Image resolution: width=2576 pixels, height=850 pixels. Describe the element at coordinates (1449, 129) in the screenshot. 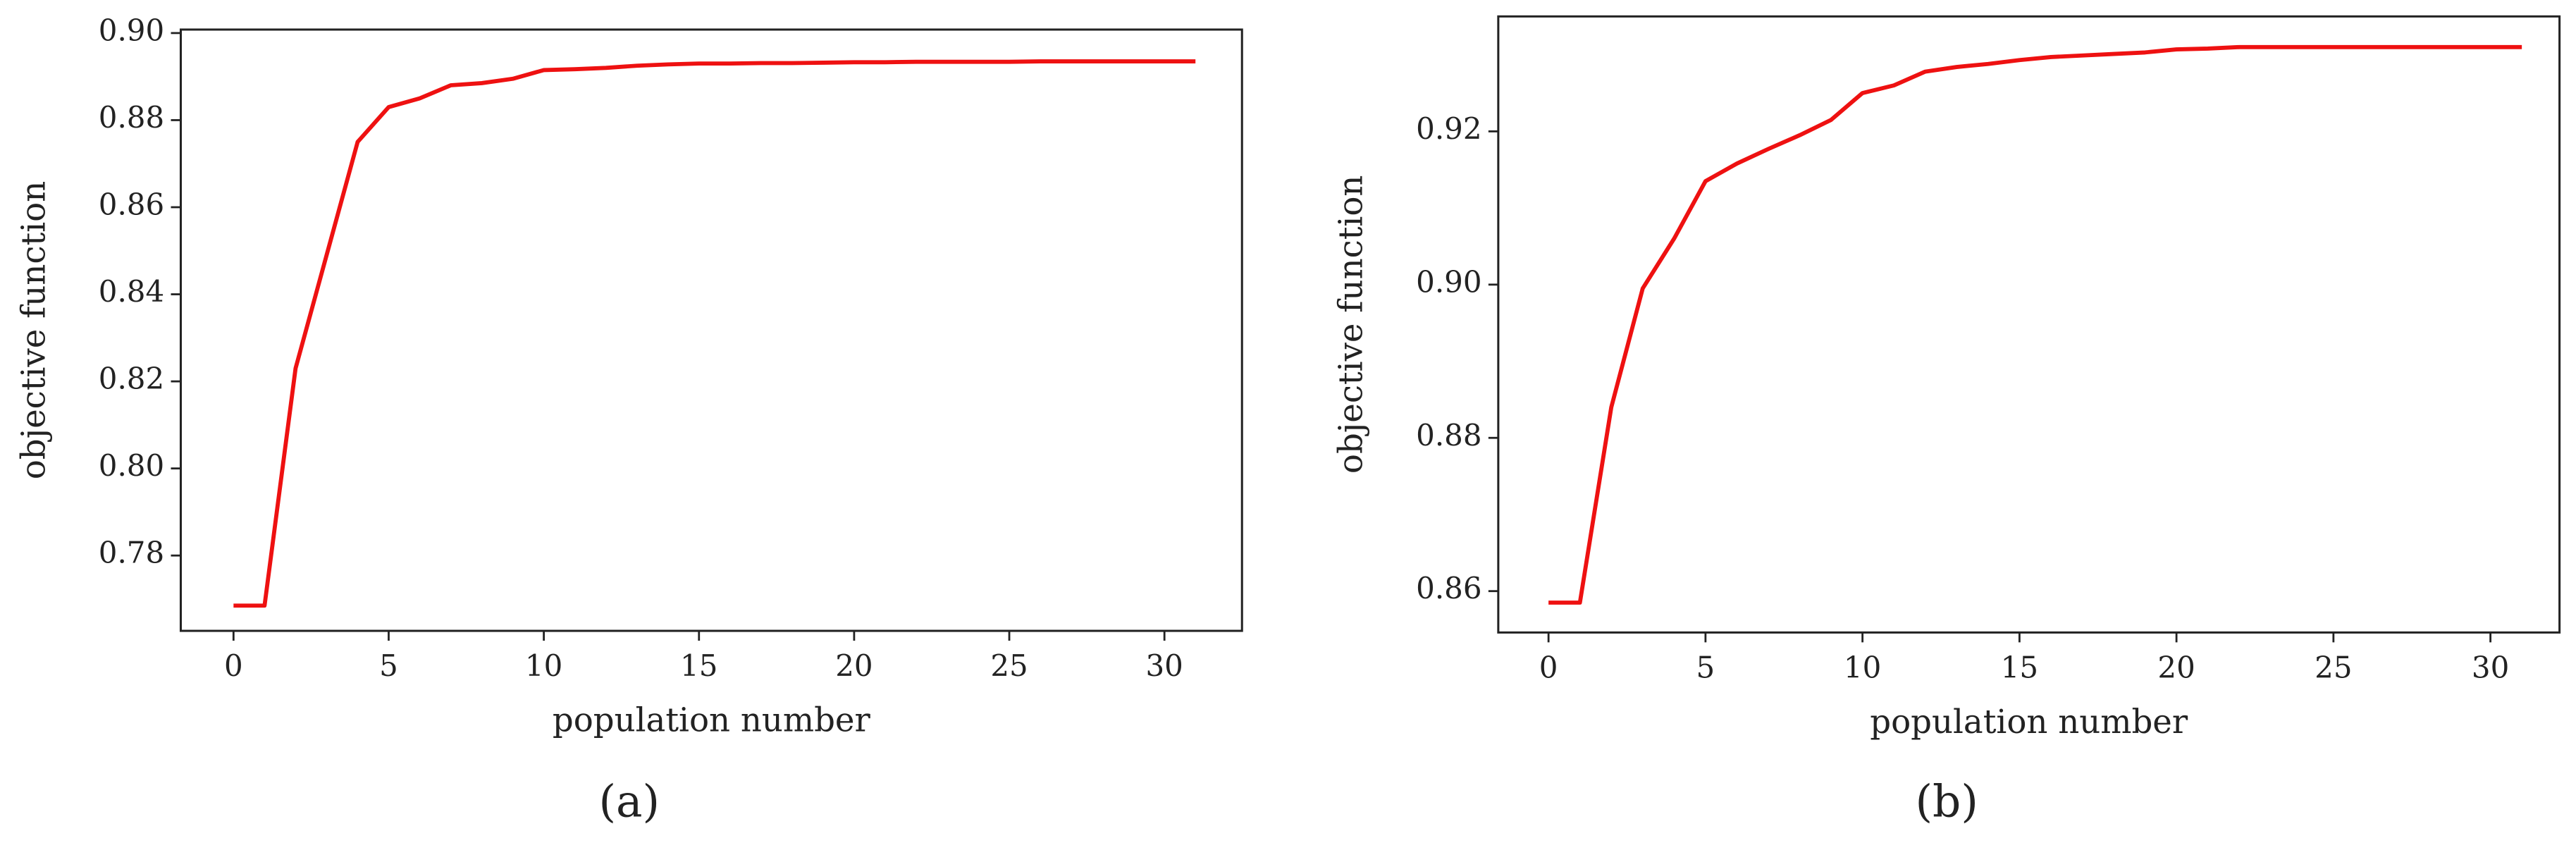

I see `y-tick-label: 0.92` at that location.